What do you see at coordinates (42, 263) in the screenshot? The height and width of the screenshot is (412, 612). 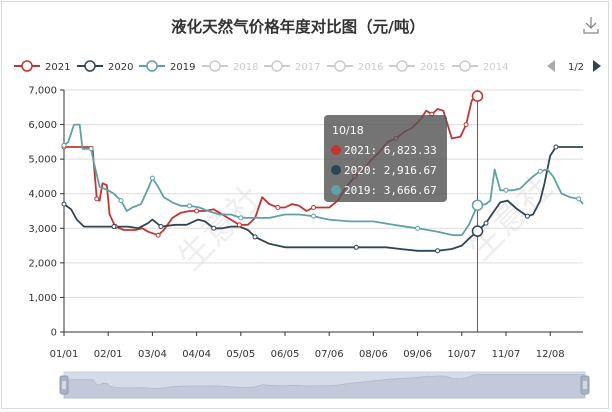 I see `y-tick-label: 2,000` at bounding box center [42, 263].